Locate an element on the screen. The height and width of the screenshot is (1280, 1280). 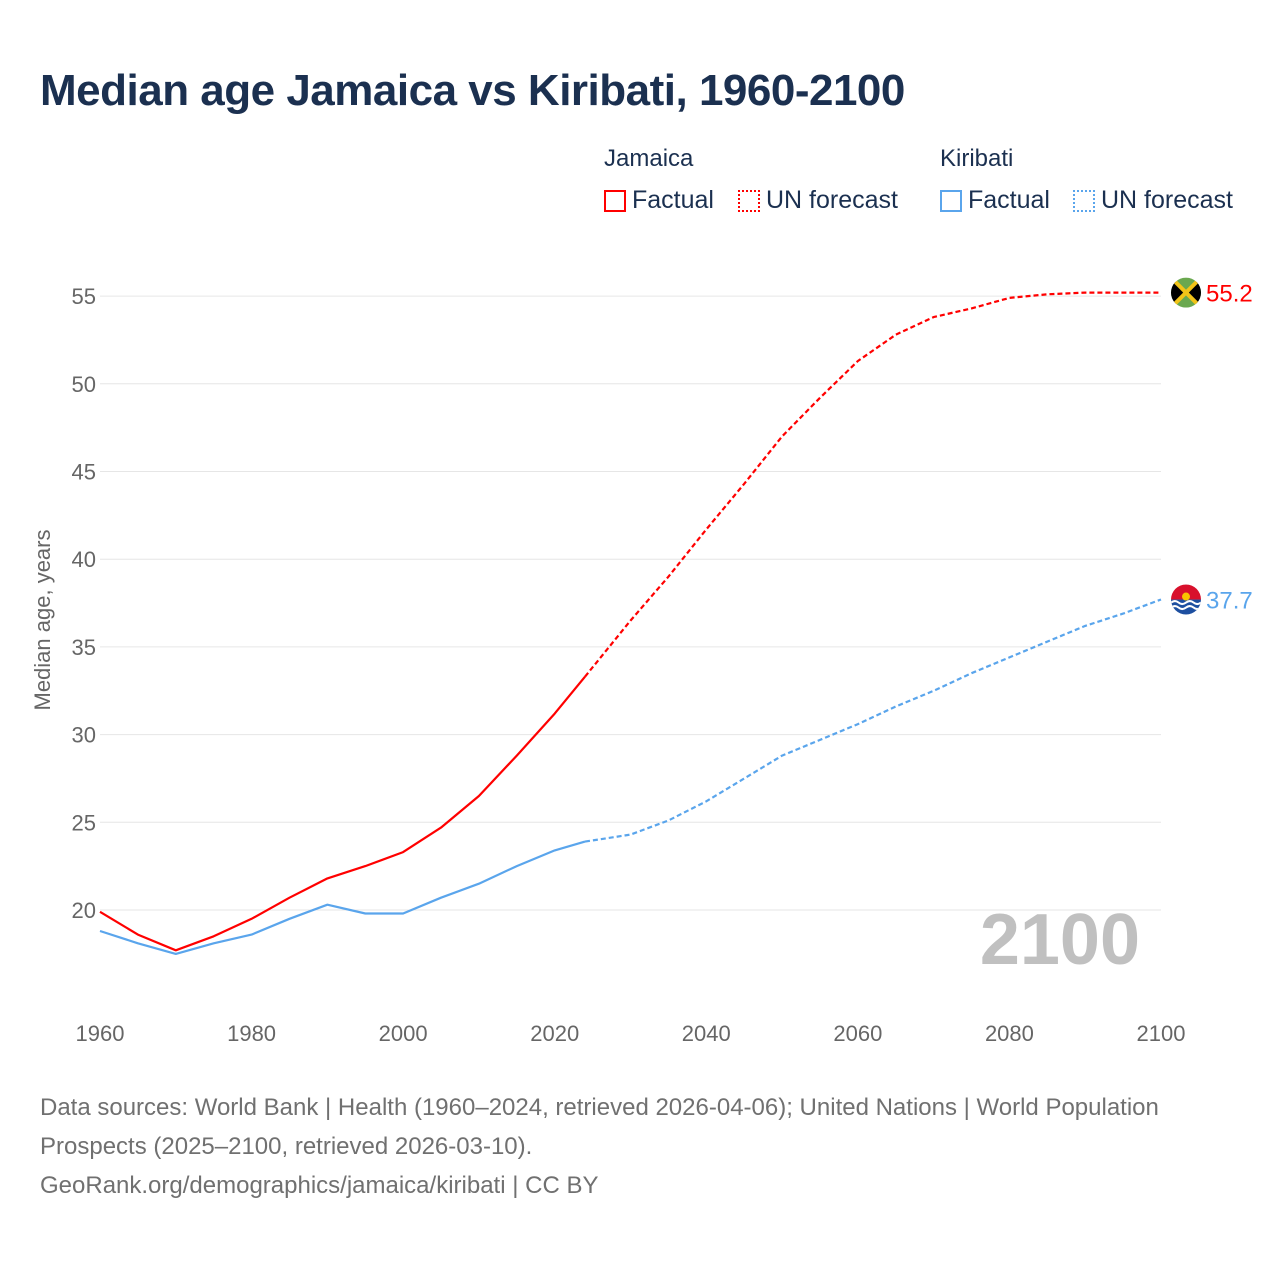
series-line-jamaica-un-forecast is located at coordinates (872, 484).